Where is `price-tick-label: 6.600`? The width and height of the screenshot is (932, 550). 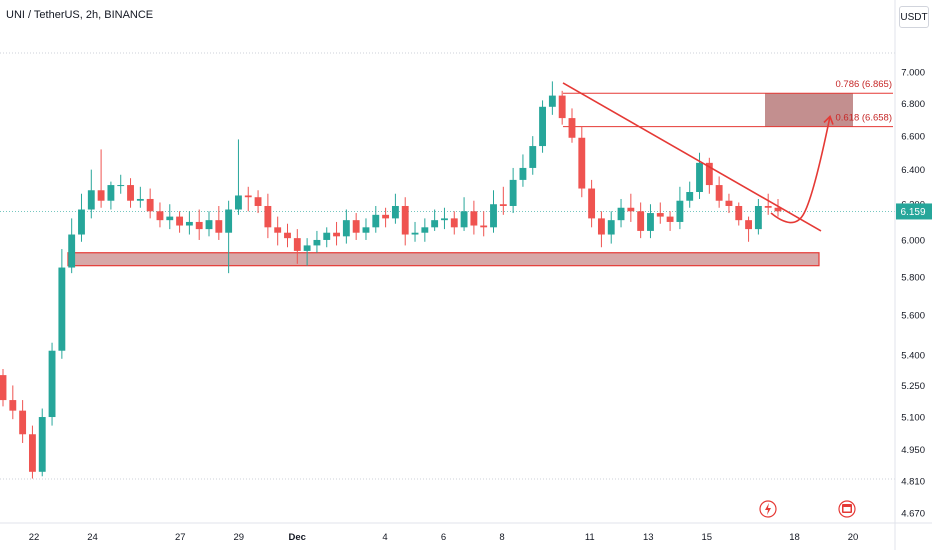 price-tick-label: 6.600 is located at coordinates (913, 137).